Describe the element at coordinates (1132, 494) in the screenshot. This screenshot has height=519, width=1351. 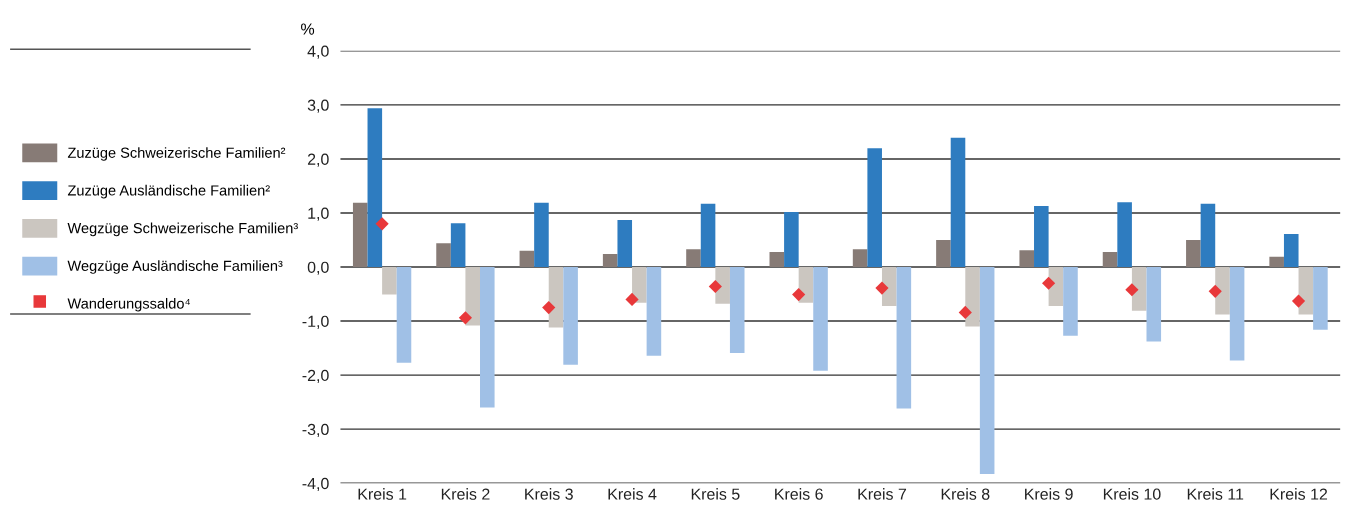
I see `x-tick-label: Kreis 10` at that location.